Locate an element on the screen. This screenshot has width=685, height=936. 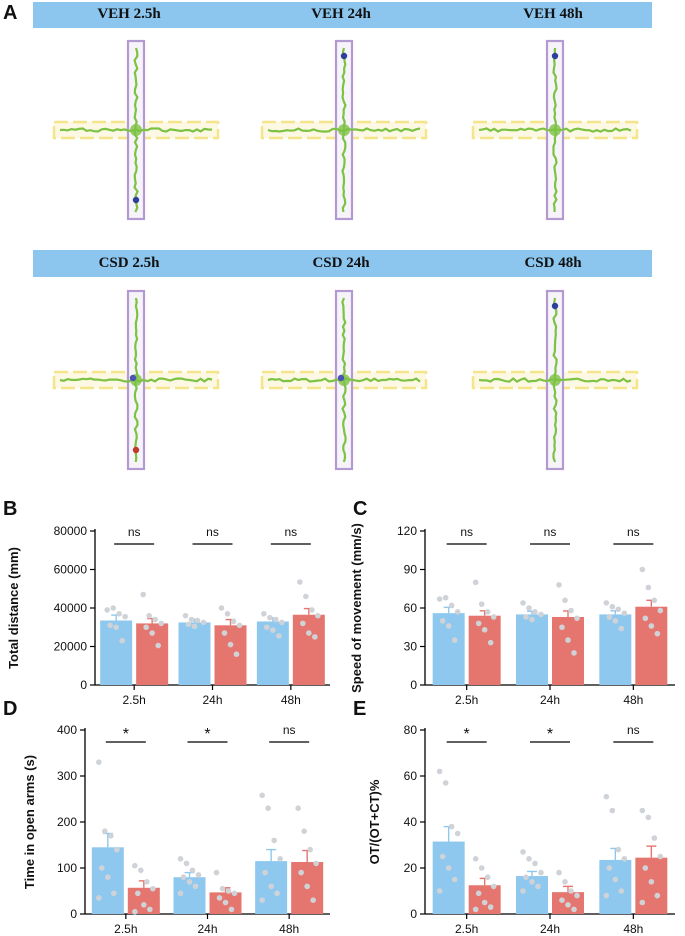
maze-csd-24h is located at coordinates (344, 380).